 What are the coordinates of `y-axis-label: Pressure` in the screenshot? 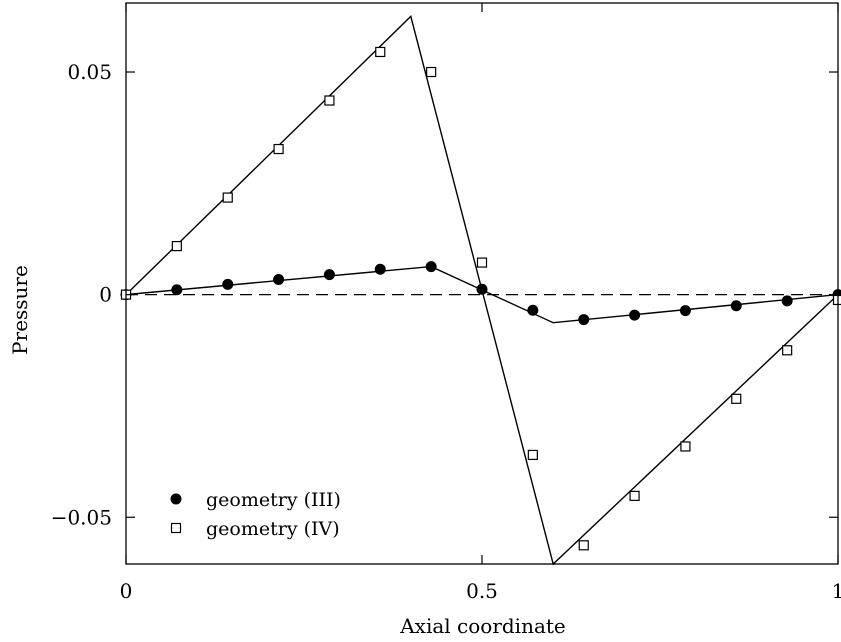 It's located at (20, 310).